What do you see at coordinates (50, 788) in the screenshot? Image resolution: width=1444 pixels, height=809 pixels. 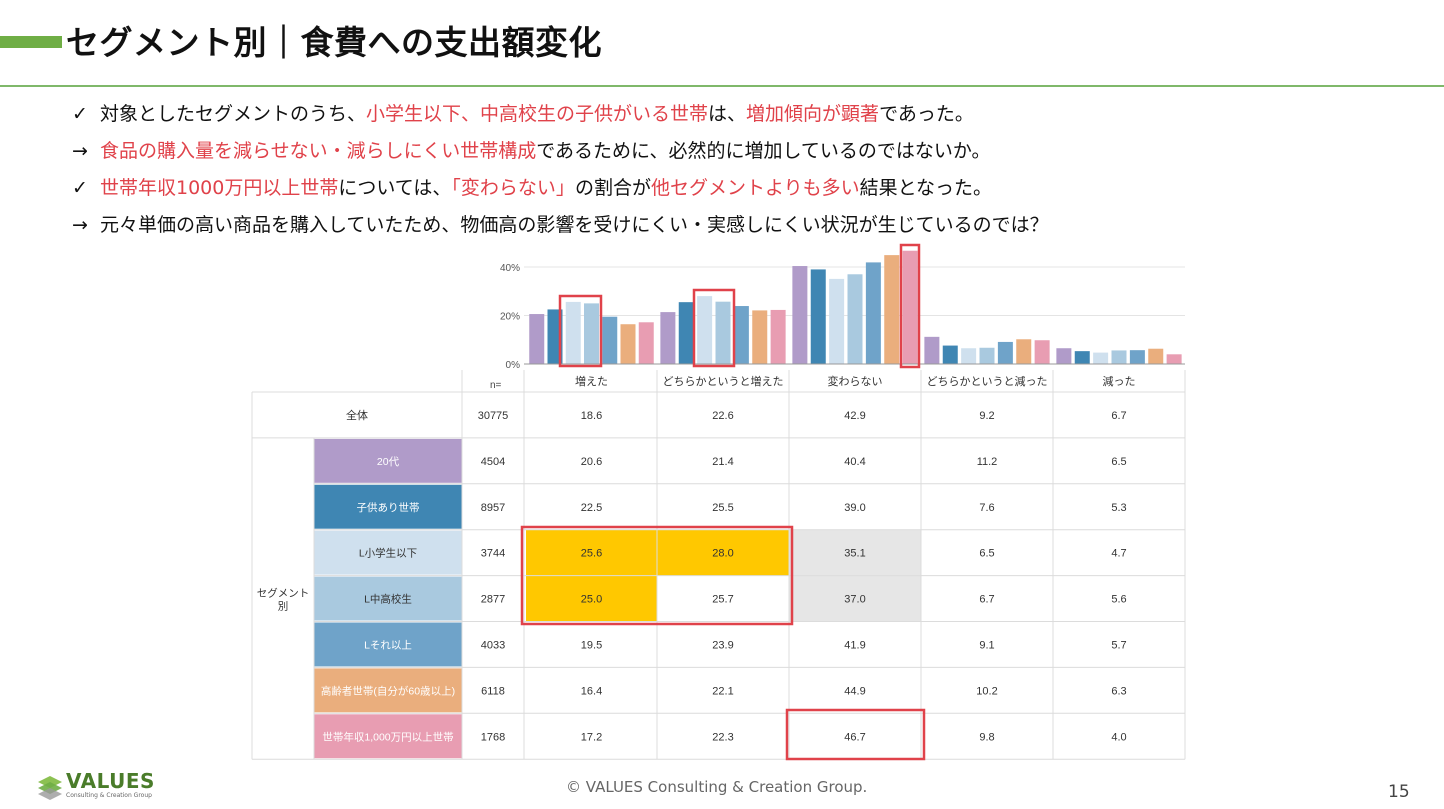 I see `logo-mark-icon` at bounding box center [50, 788].